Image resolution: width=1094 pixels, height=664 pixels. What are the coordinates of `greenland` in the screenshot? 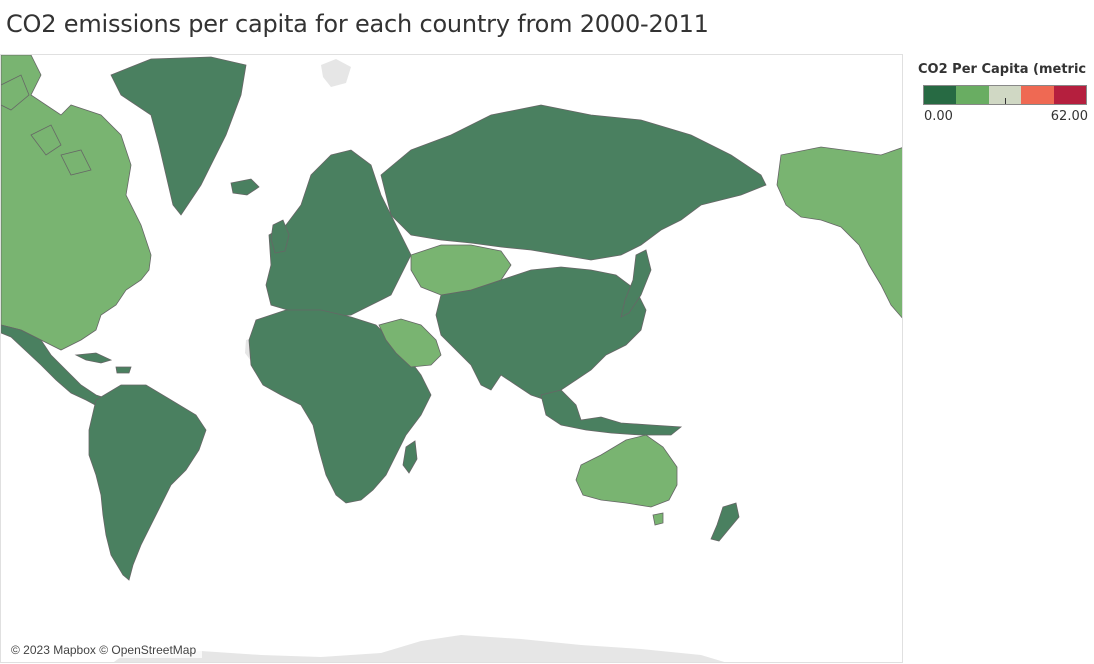 It's located at (178, 136).